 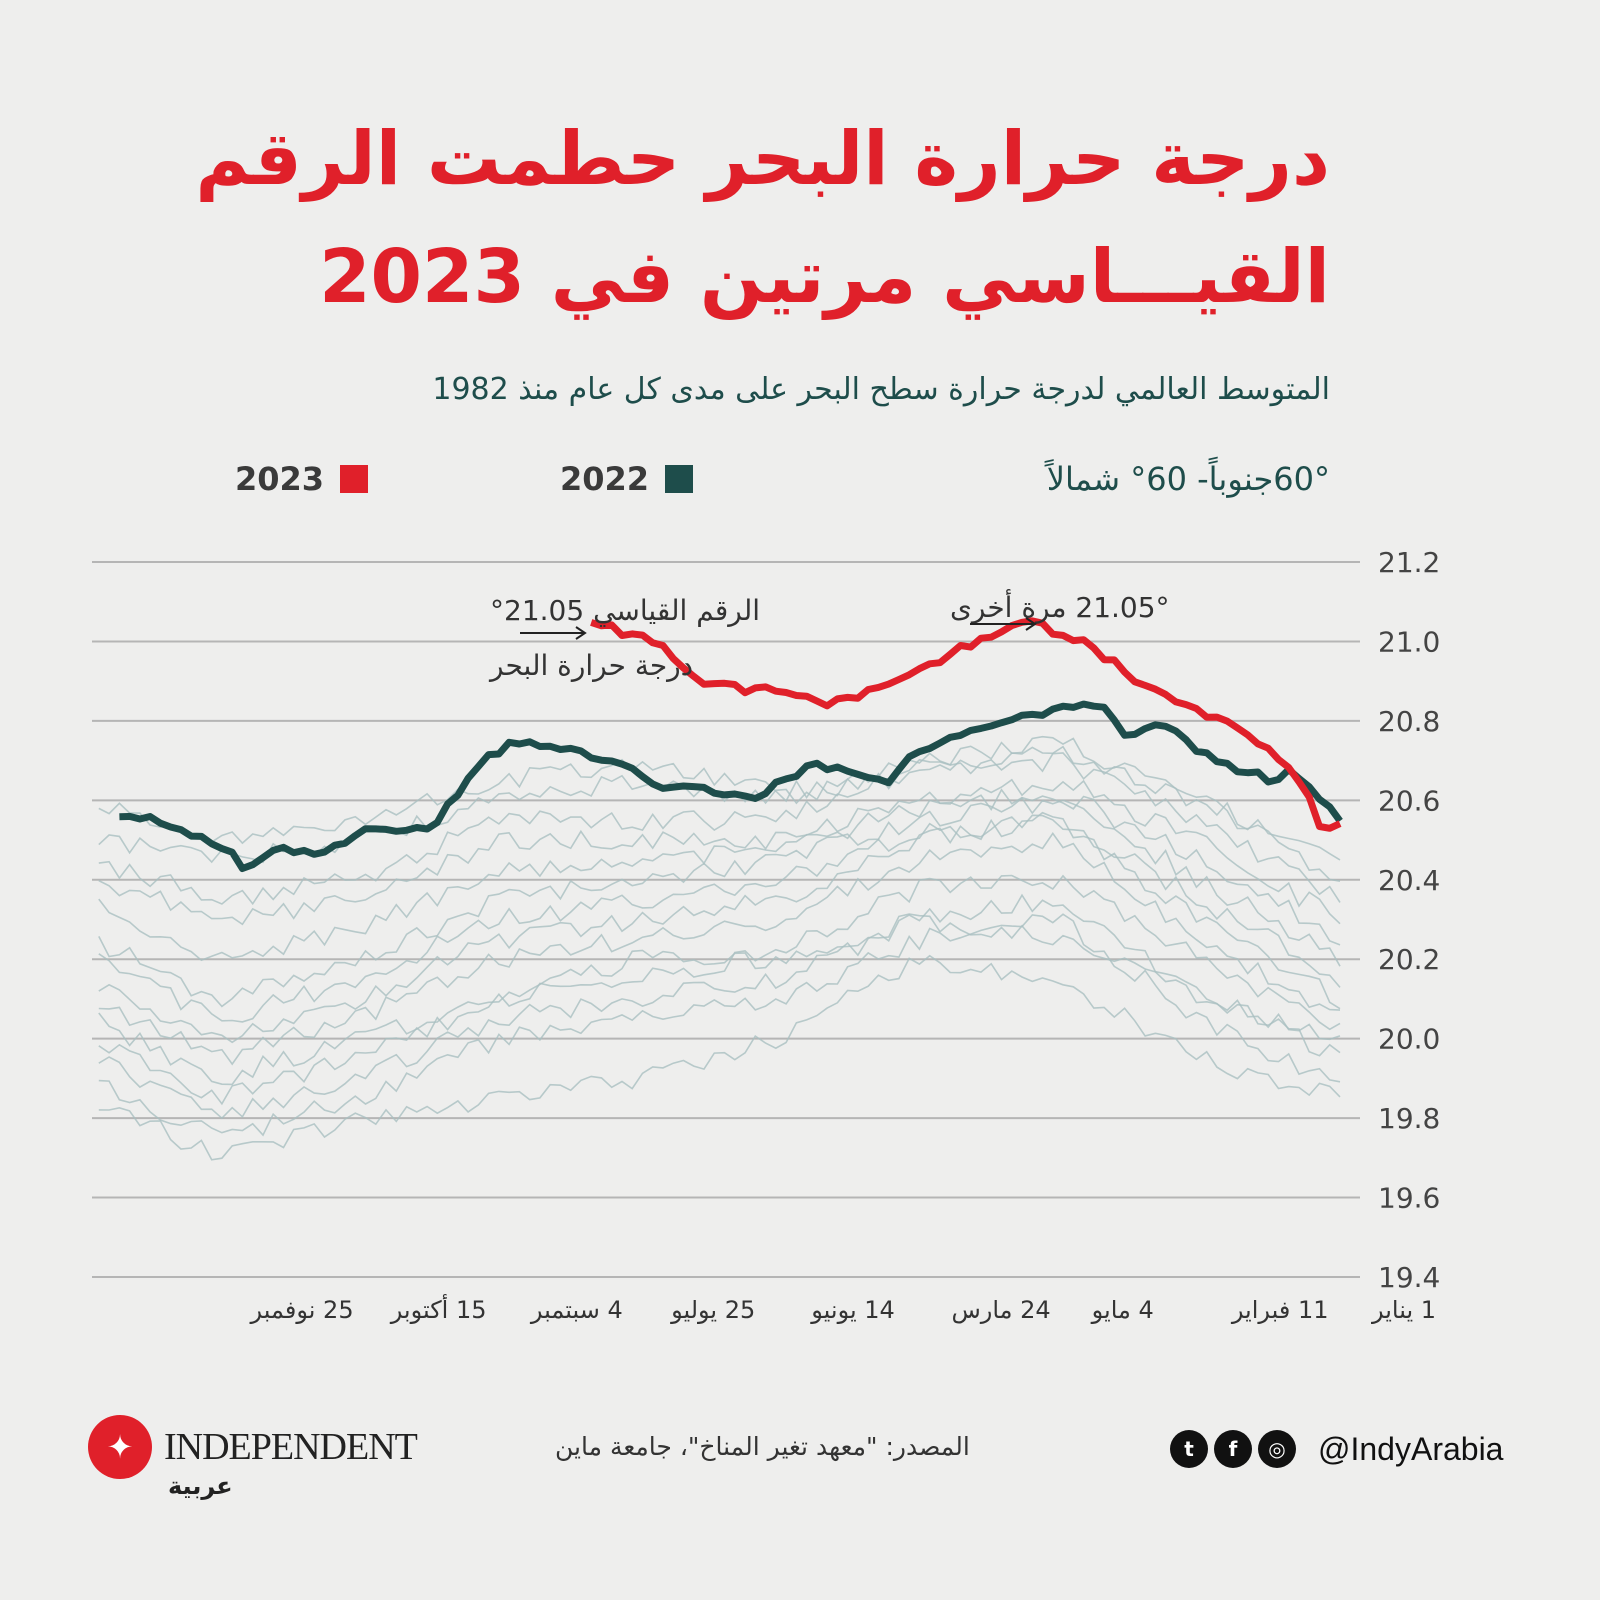 I want to click on legend-2023: 2023, so click(x=302, y=479).